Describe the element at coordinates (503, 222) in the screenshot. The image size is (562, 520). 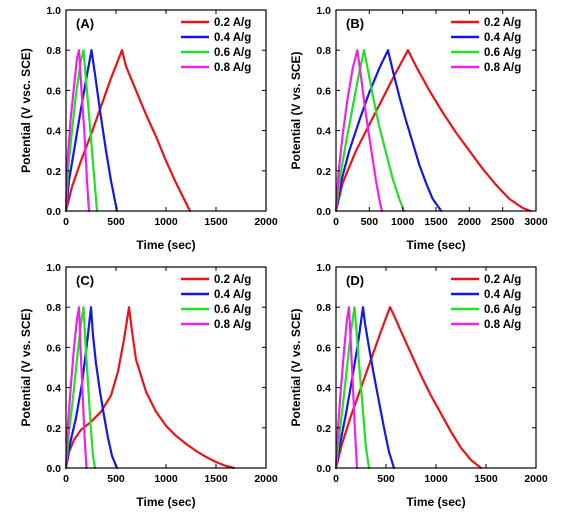
I see `x-tick-label: 2500` at that location.